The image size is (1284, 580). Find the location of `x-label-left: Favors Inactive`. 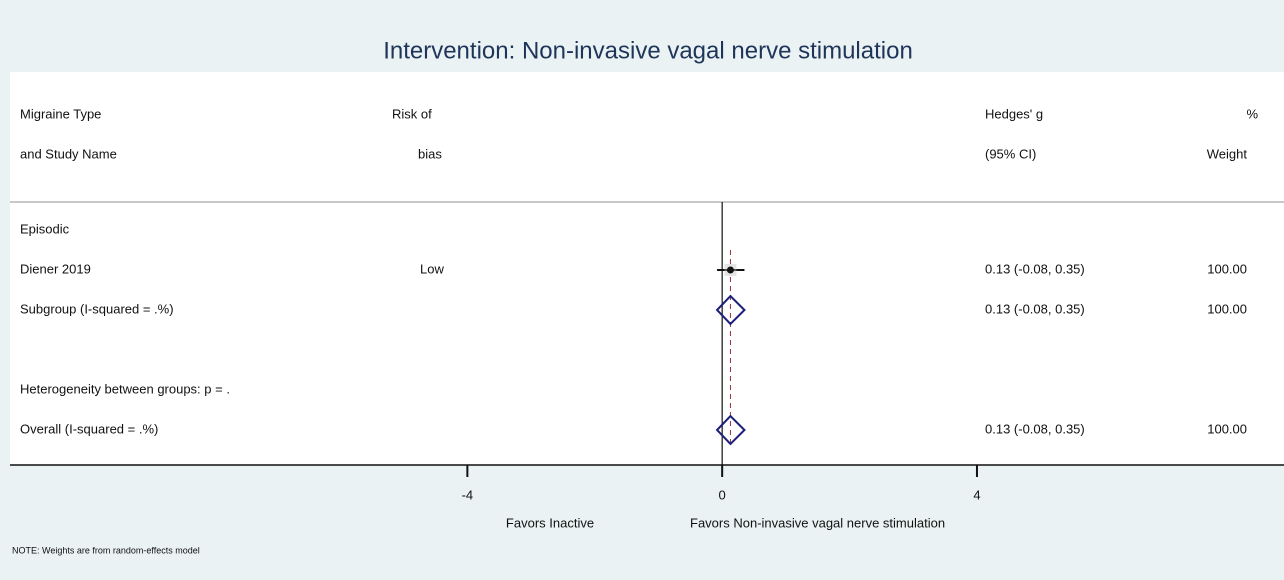

x-label-left: Favors Inactive is located at coordinates (550, 522).